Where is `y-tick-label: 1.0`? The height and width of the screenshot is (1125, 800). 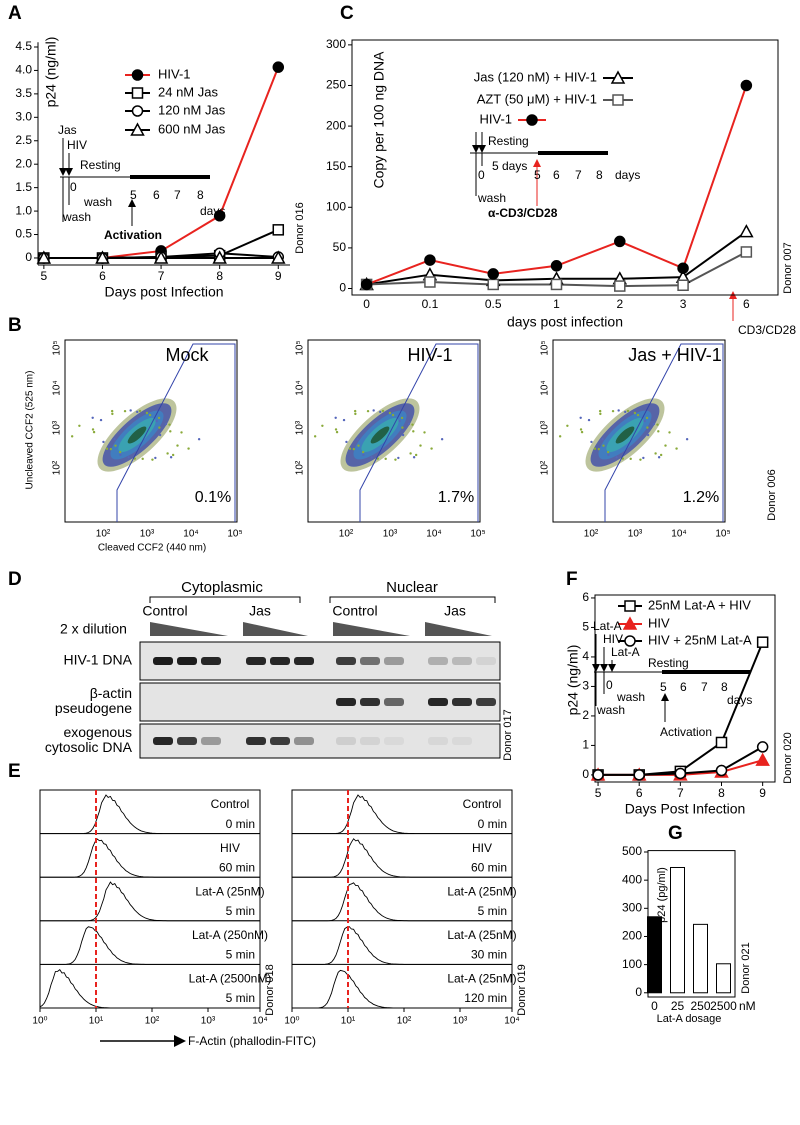 y-tick-label: 1.0 is located at coordinates (23, 210).